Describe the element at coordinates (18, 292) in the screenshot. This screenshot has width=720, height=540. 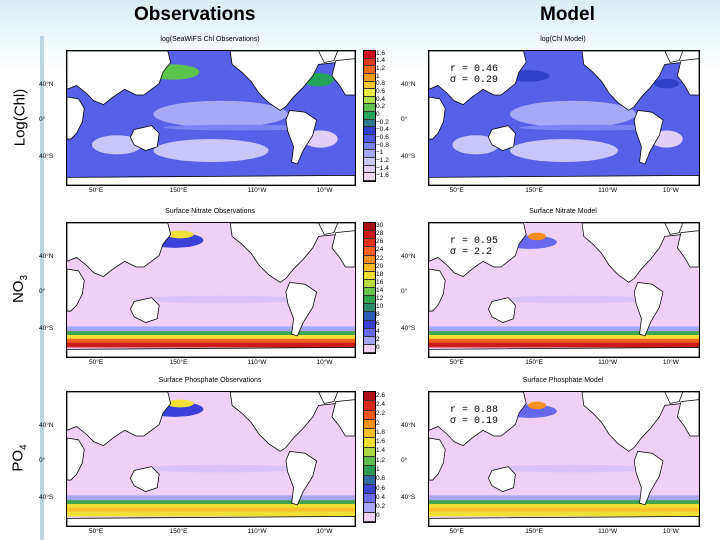
I see `row-label-main: NO` at that location.